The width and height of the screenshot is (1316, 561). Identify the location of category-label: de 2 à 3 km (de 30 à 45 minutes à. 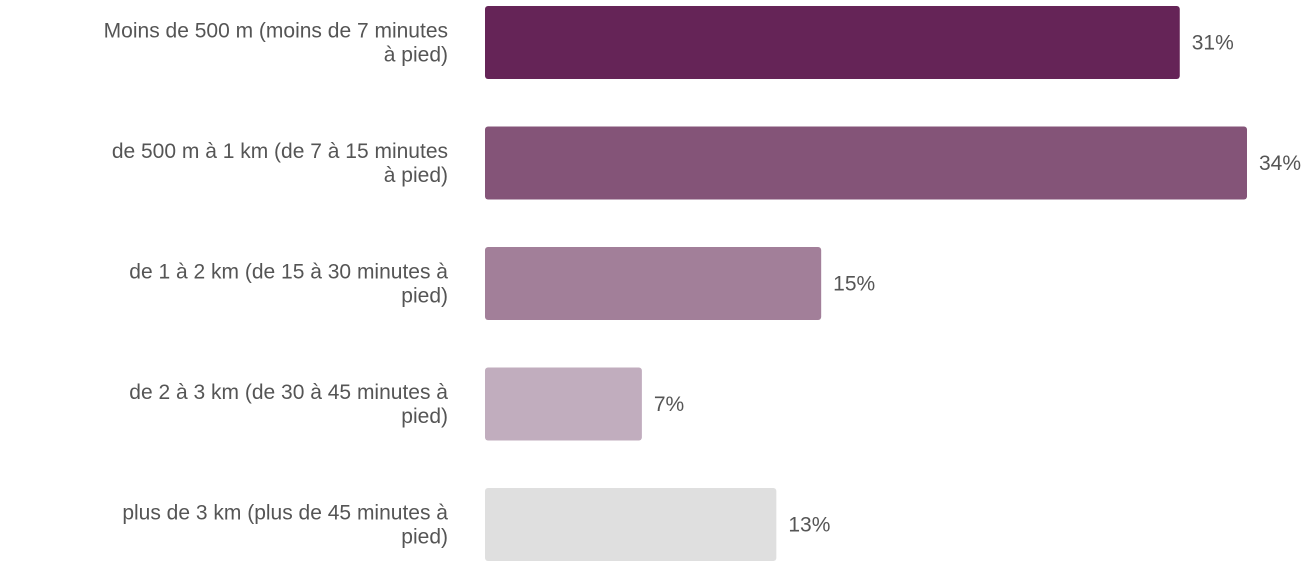
(288, 392).